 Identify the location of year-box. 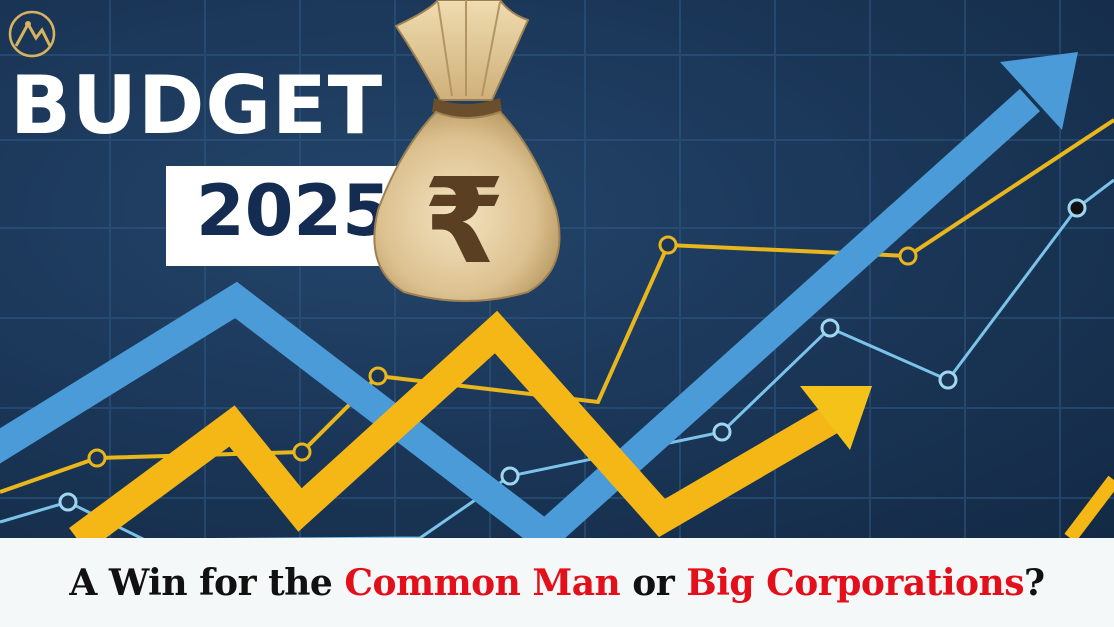
(285, 216).